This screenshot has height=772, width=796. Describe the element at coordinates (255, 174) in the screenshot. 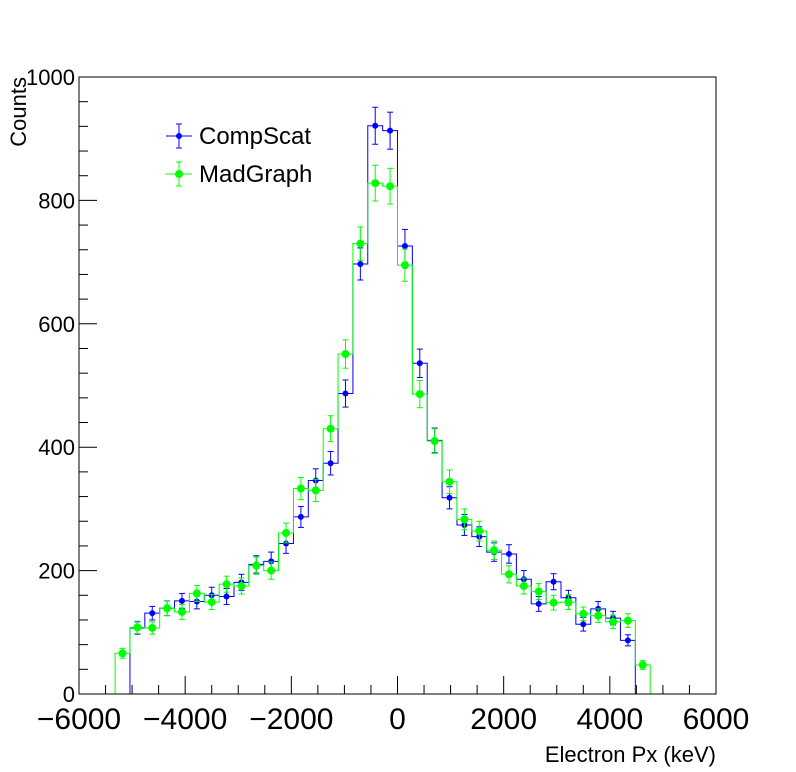

I see `legend-label-madgraph: MadGraph` at that location.